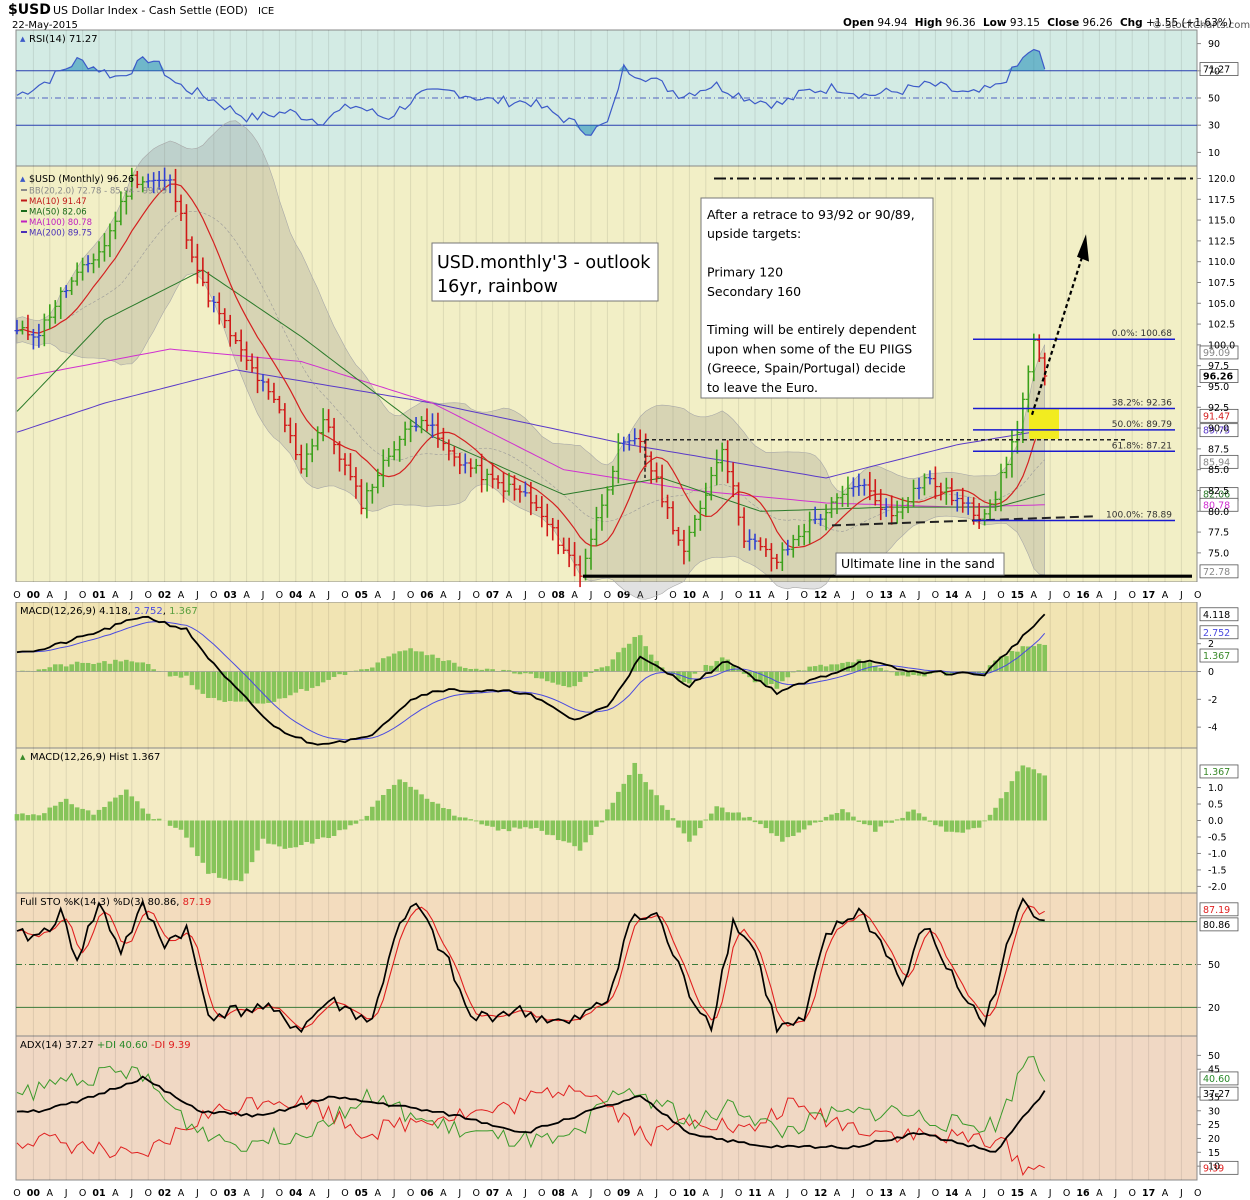 This screenshot has width=1250, height=1200. What do you see at coordinates (1098, 23) in the screenshot?
I see `close-value: 96.26` at bounding box center [1098, 23].